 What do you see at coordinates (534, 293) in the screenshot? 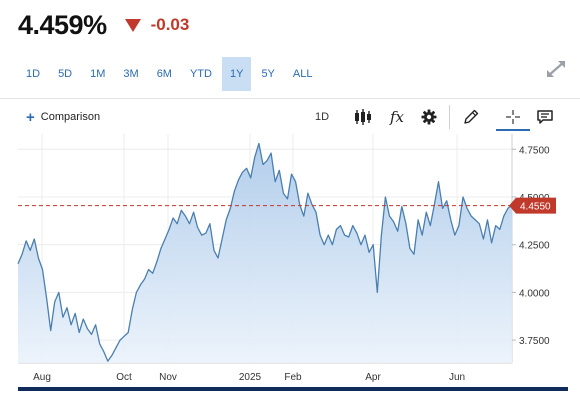
I see `y-tick-label: 4.0000` at bounding box center [534, 293].